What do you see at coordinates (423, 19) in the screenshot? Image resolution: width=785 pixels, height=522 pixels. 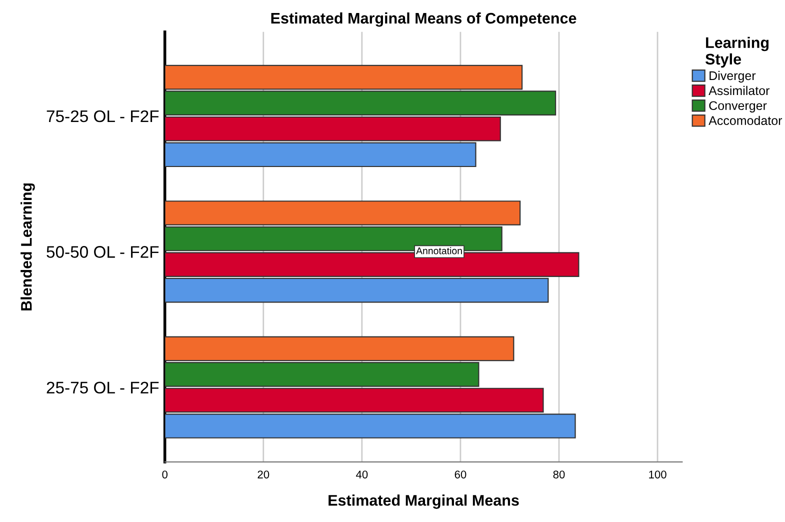 I see `chart-title: Estimated Marginal Means of Competence` at bounding box center [423, 19].